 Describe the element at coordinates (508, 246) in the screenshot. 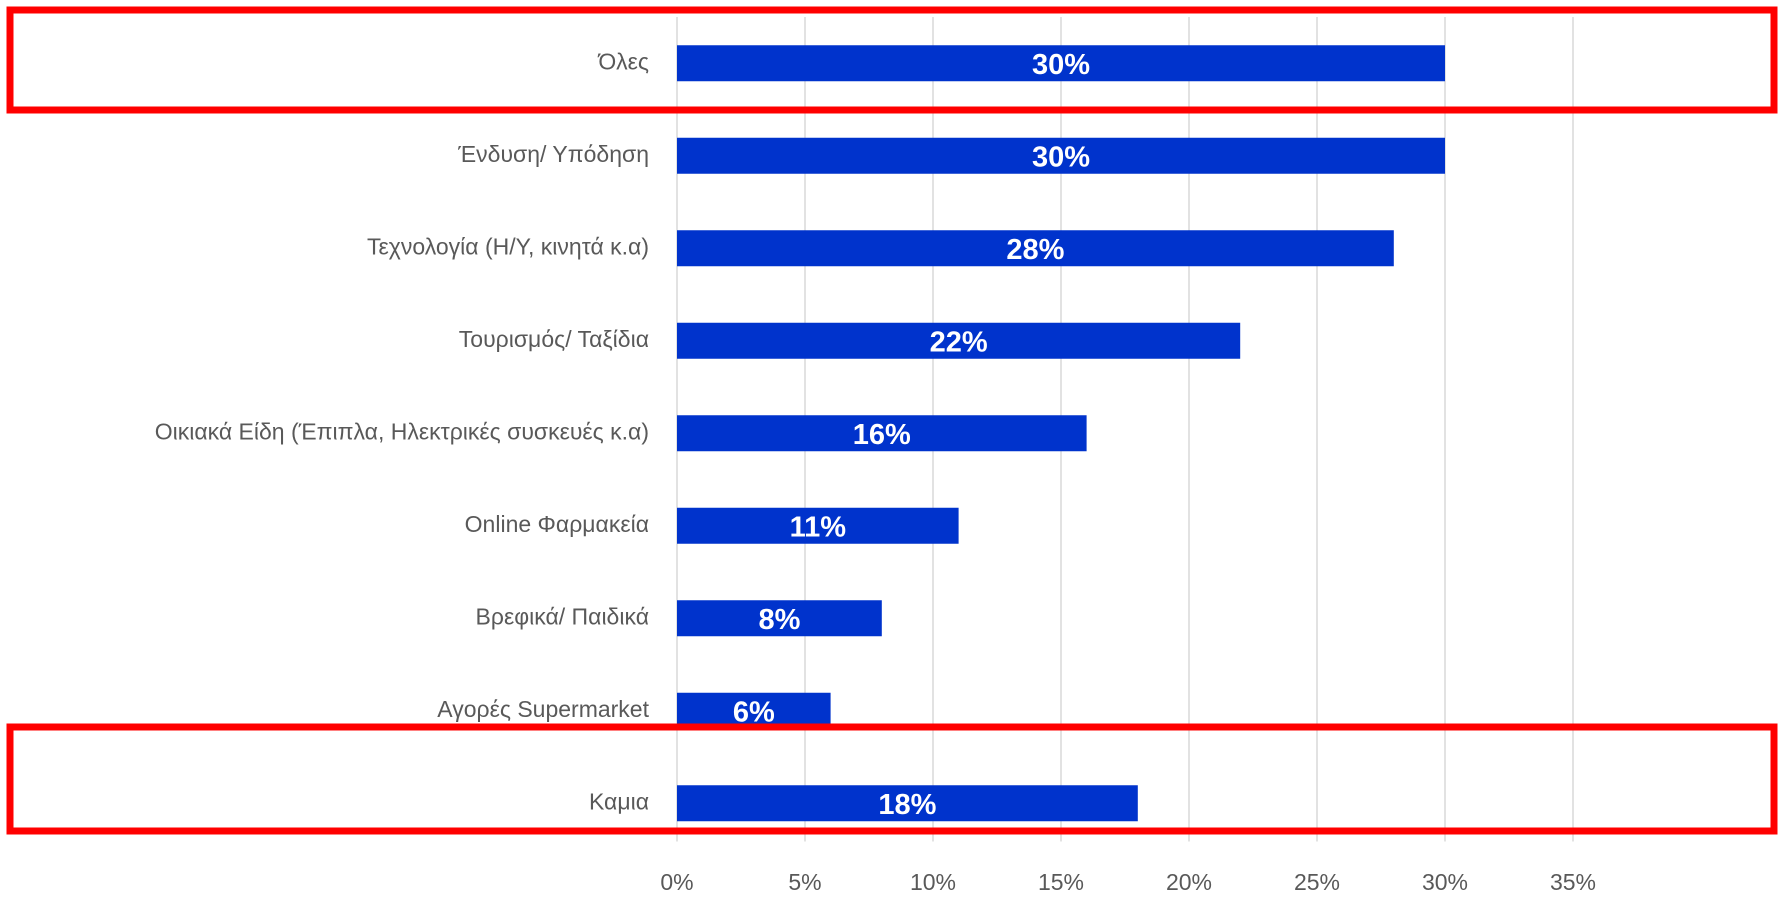

I see `category-label: Τεχνολογία (Η/Υ, κινητά κ.α)` at that location.